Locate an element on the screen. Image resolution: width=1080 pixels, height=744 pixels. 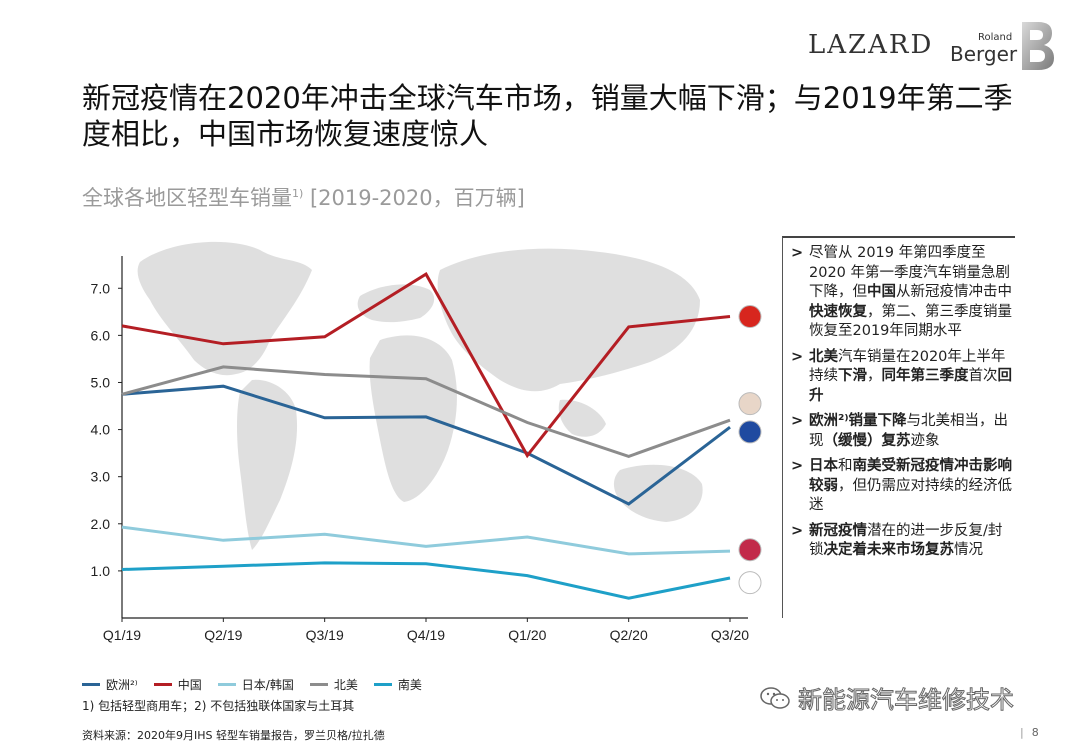
bullet-text: 汽车销量在2020年上半年持续 is located at coordinates (907, 366).